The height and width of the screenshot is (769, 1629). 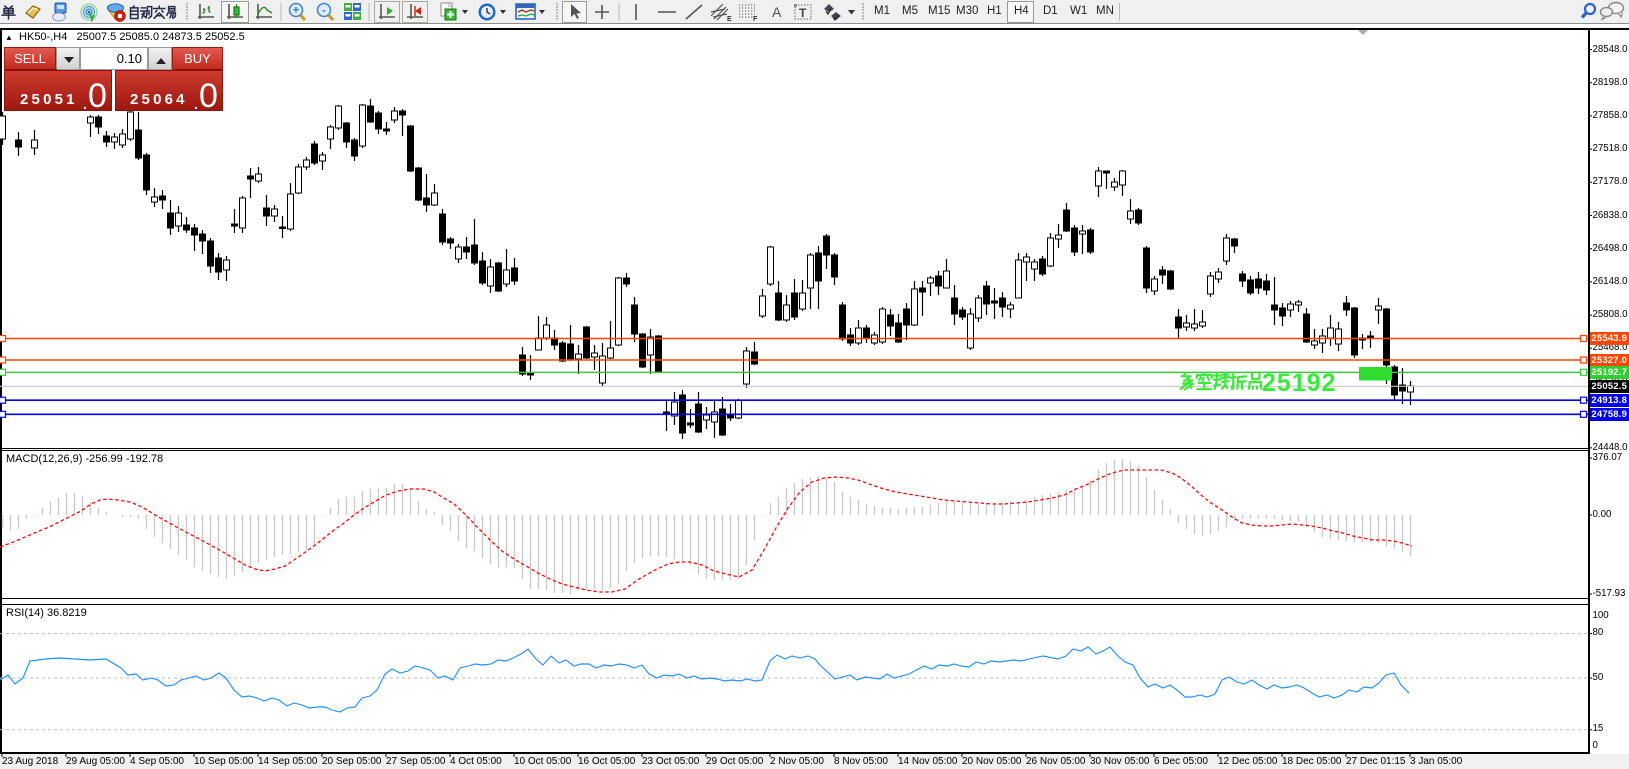 What do you see at coordinates (729, 19) in the screenshot?
I see `svg-text: E` at bounding box center [729, 19].